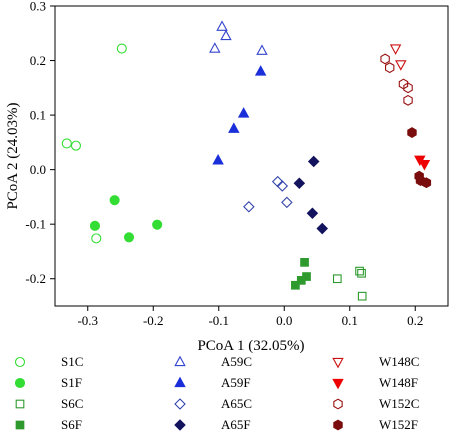 This screenshot has height=434, width=474. Describe the element at coordinates (72, 403) in the screenshot. I see `legend-label-s6c: S6C` at that location.